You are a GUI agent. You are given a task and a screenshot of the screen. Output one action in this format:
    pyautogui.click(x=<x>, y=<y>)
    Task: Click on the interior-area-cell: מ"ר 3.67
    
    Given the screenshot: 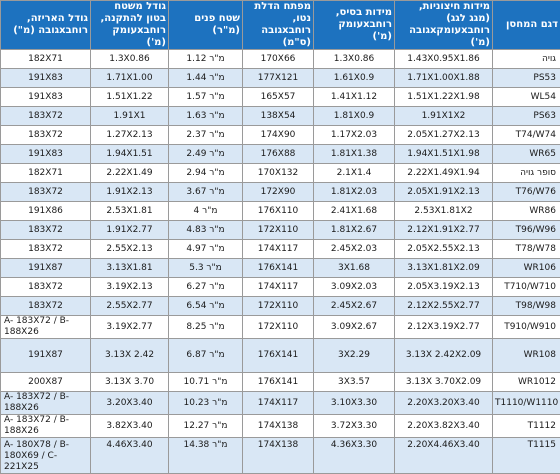 What is the action you would take?
    pyautogui.click(x=206, y=192)
    